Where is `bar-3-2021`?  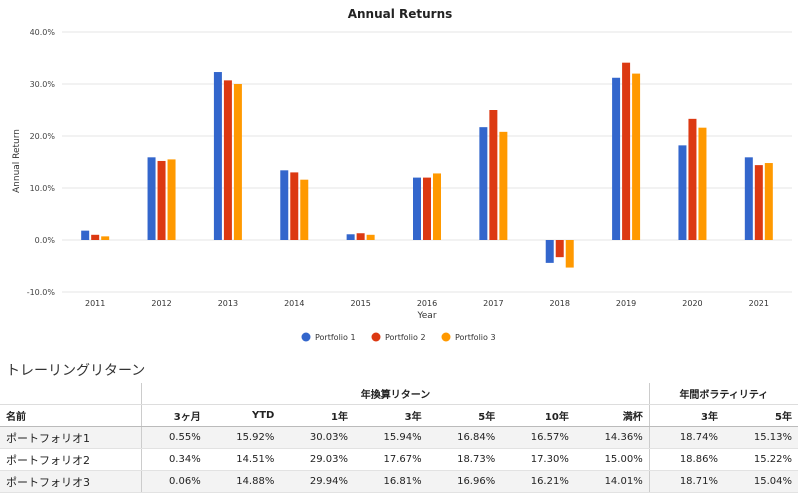 bar-3-2021 is located at coordinates (768, 201).